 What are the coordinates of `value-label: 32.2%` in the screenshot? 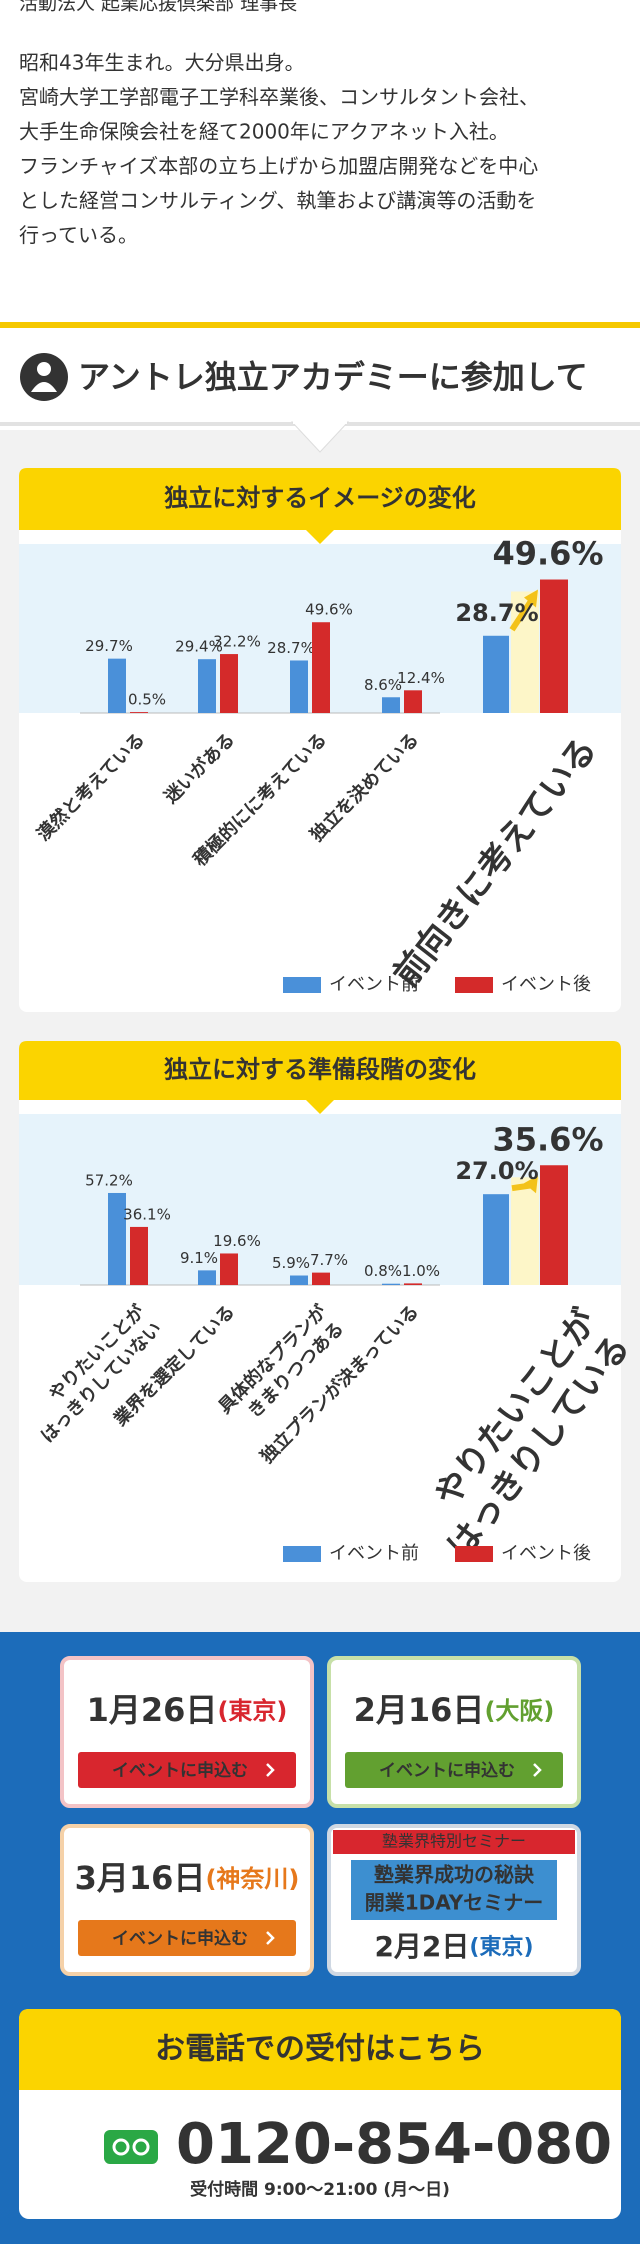 It's located at (237, 642).